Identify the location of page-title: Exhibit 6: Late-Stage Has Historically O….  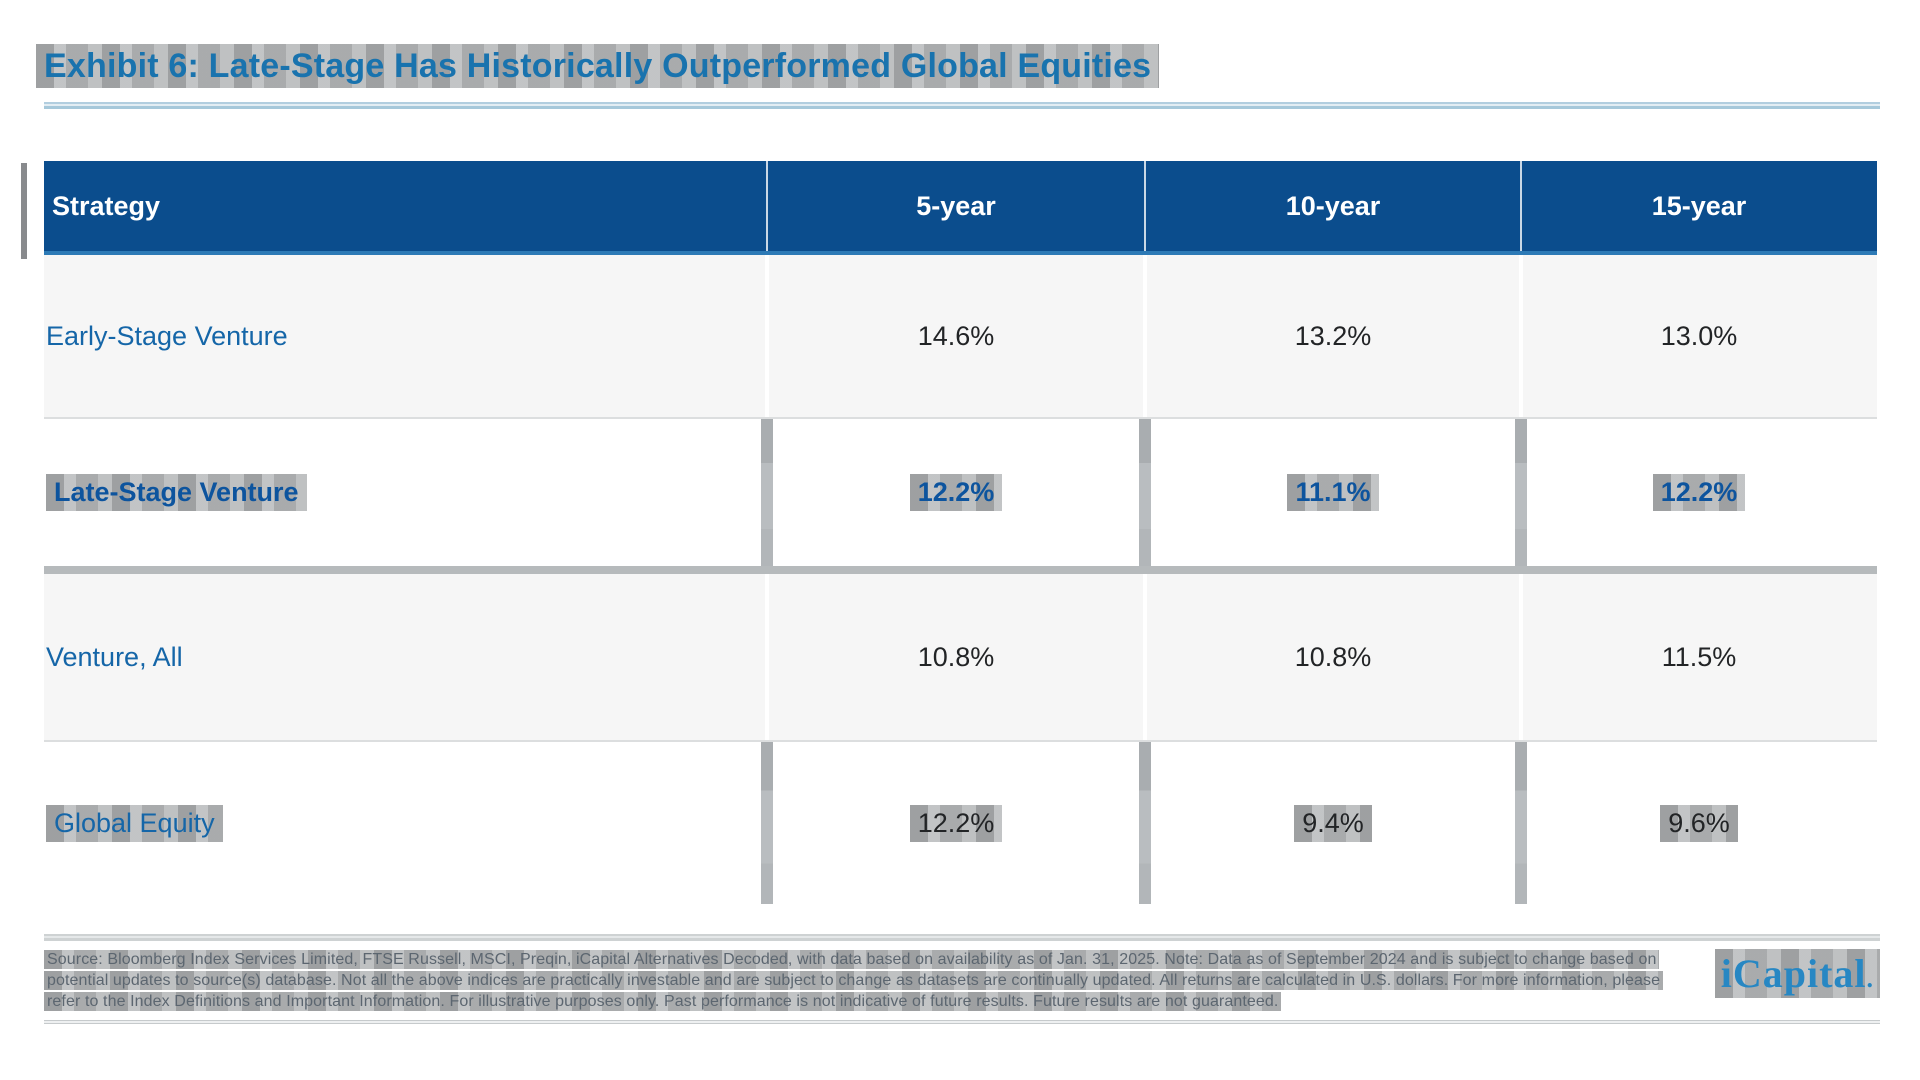
(958, 66).